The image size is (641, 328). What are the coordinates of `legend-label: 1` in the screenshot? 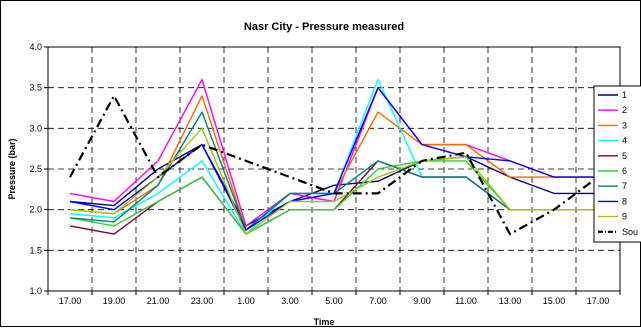 It's located at (624, 95).